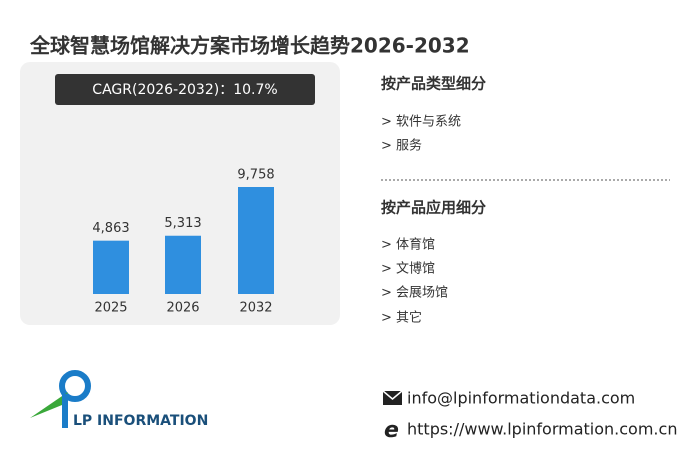 This screenshot has width=700, height=461. What do you see at coordinates (119, 399) in the screenshot?
I see `logo: LP INFORMATION` at bounding box center [119, 399].